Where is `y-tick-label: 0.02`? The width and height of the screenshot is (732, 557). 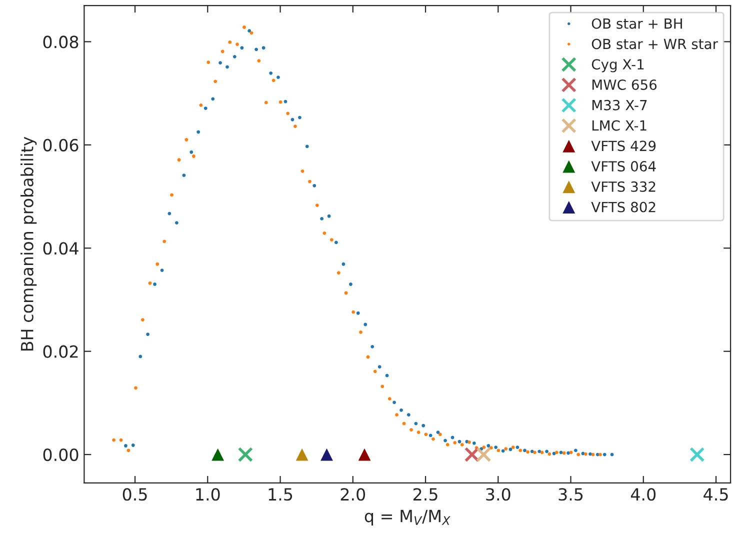
y-tick-label: 0.02 is located at coordinates (60, 351).